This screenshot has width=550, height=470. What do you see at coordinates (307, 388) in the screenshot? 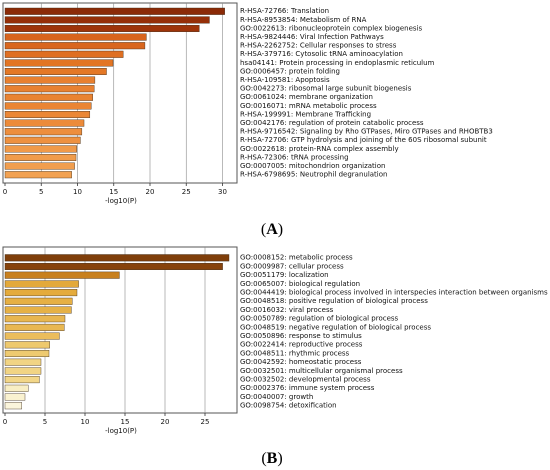
I see `category-label: GO:0002376: immune system process` at bounding box center [307, 388].